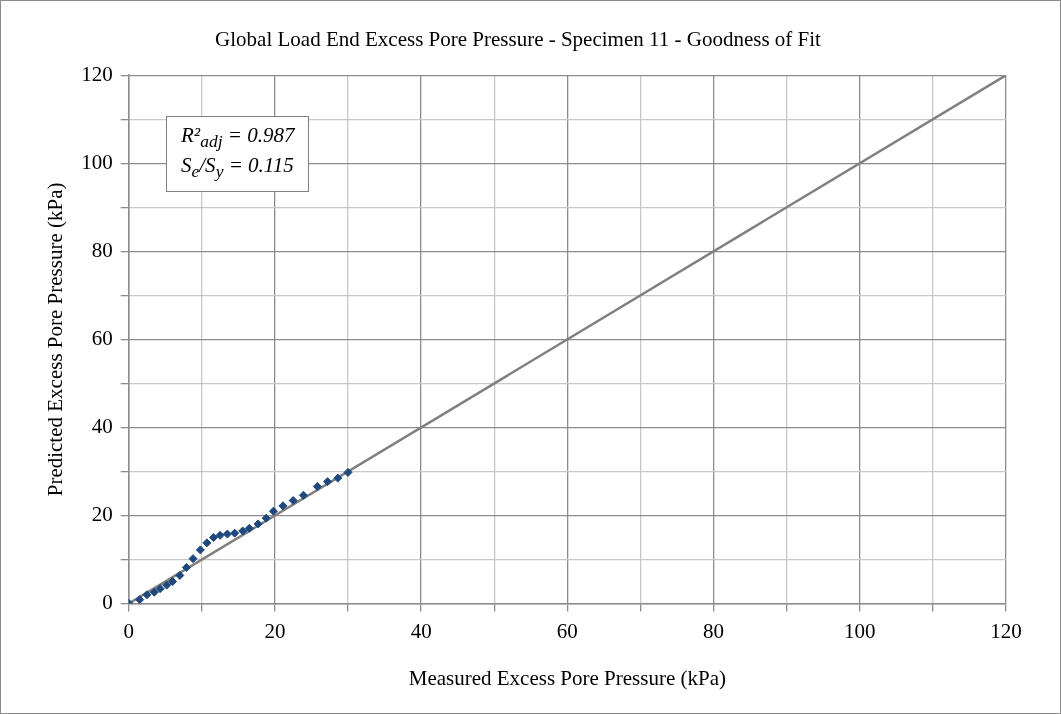  What do you see at coordinates (518, 39) in the screenshot?
I see `chart-title: Global Load End Excess Pore Pressure - Specimen 11 - Goodness of Fit` at bounding box center [518, 39].